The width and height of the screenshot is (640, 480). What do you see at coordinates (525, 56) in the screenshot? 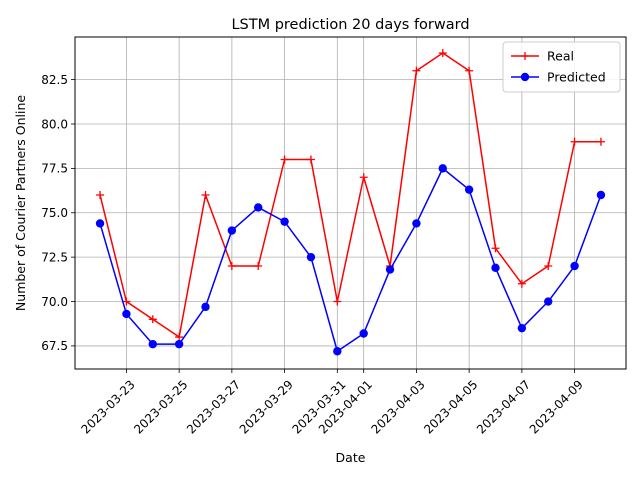
I see `legend-marker-real` at bounding box center [525, 56].